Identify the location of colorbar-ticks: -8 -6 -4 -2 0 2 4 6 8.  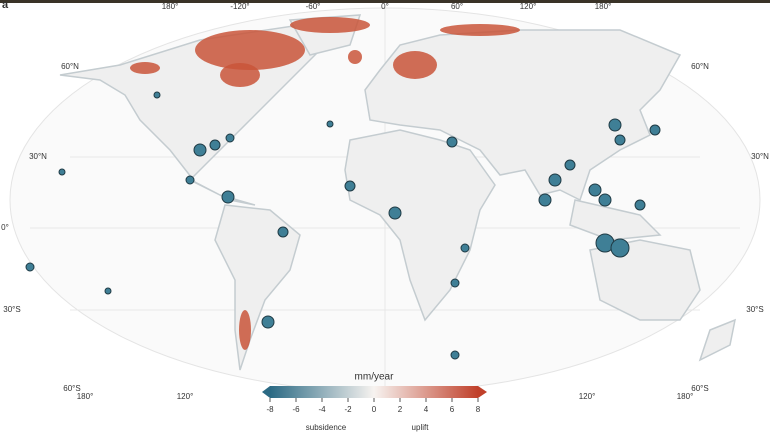
(373, 406).